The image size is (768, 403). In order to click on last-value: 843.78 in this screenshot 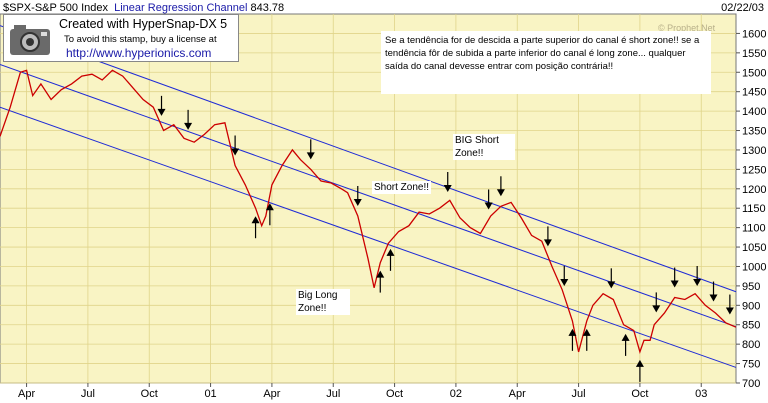, I will do `click(267, 8)`.